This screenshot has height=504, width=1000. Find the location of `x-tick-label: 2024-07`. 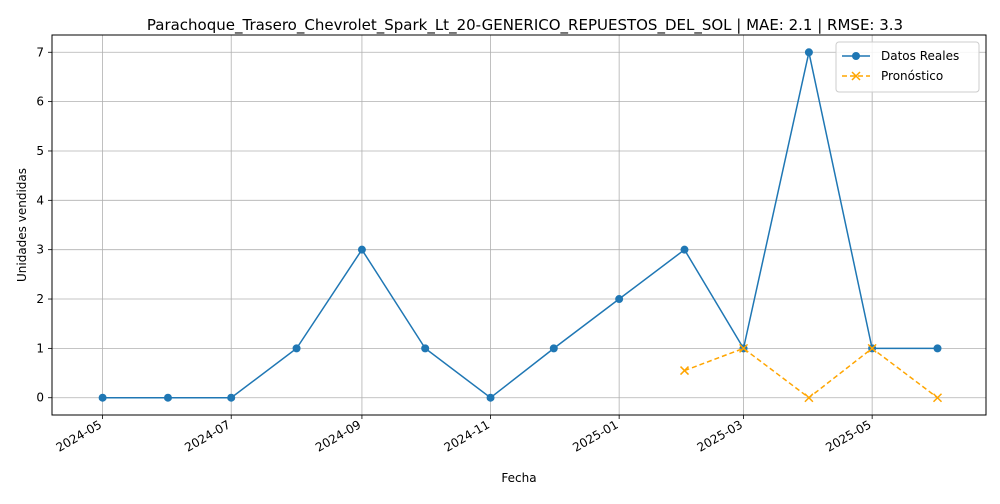

x-tick-label: 2024-07 is located at coordinates (207, 435).